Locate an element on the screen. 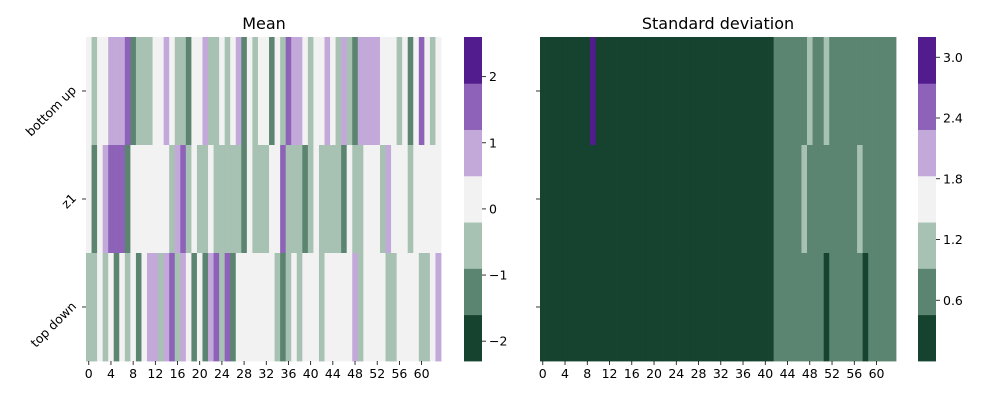 The image size is (1000, 400). std-colorbar: 0.6 1.2 1.8 2.4 3.0 is located at coordinates (940, 199).